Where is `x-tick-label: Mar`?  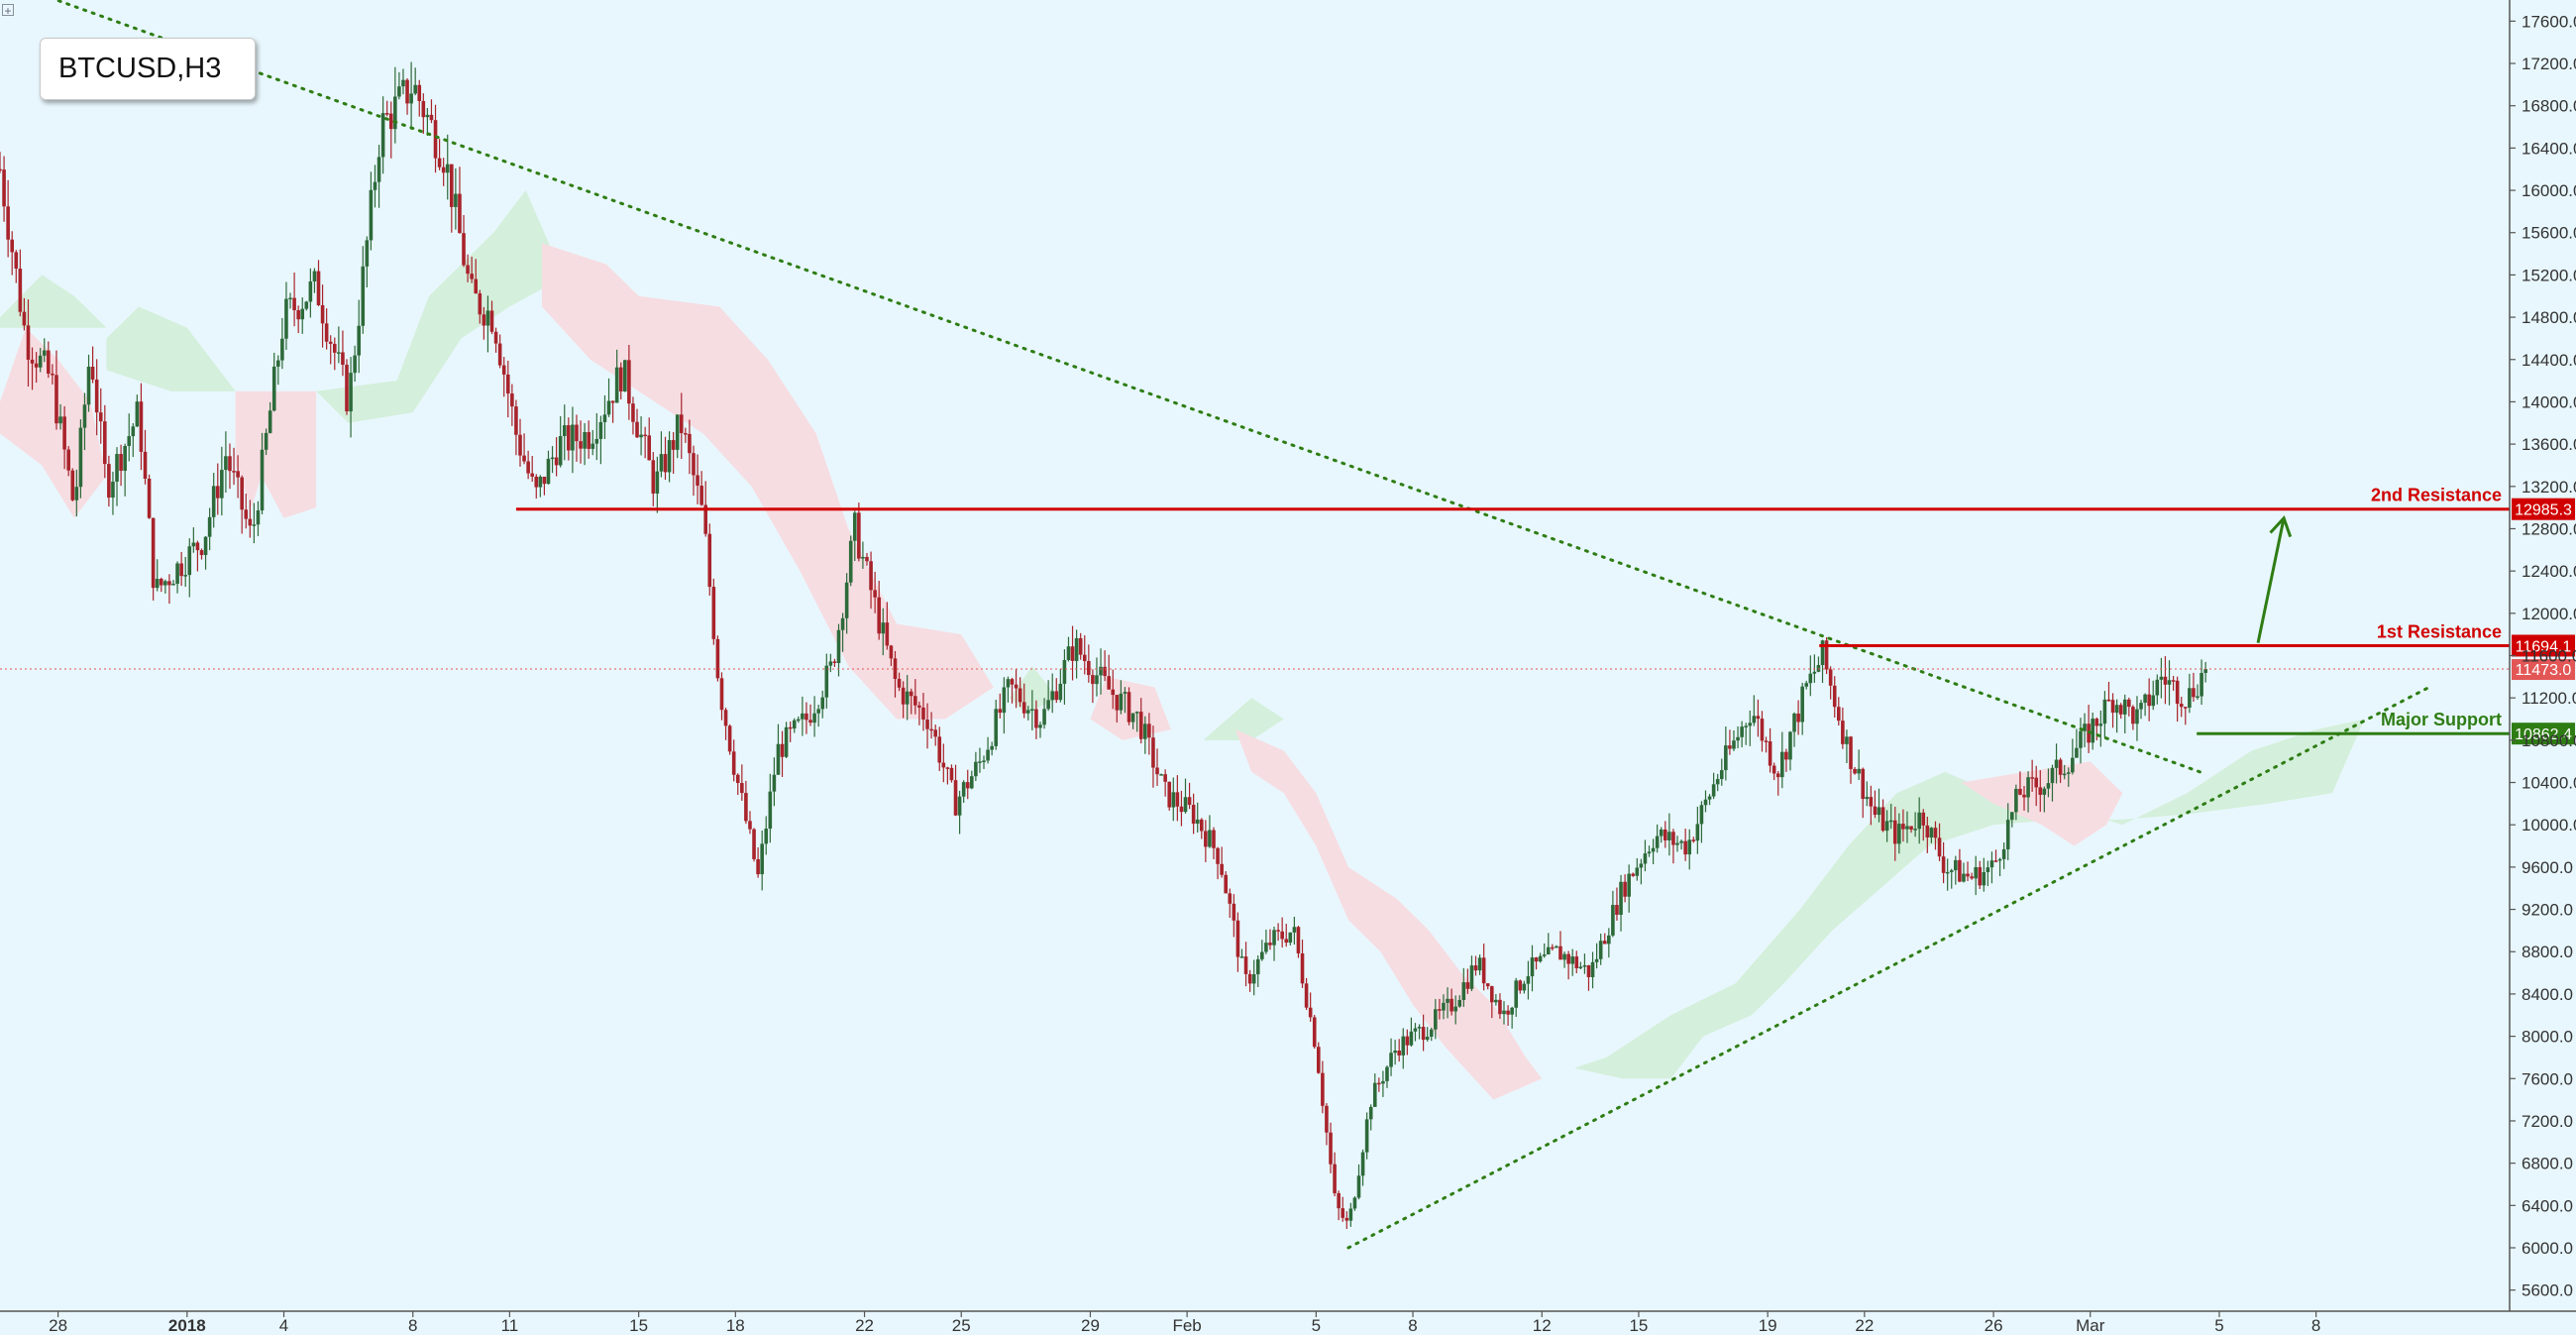 x-tick-label: Mar is located at coordinates (2090, 1325).